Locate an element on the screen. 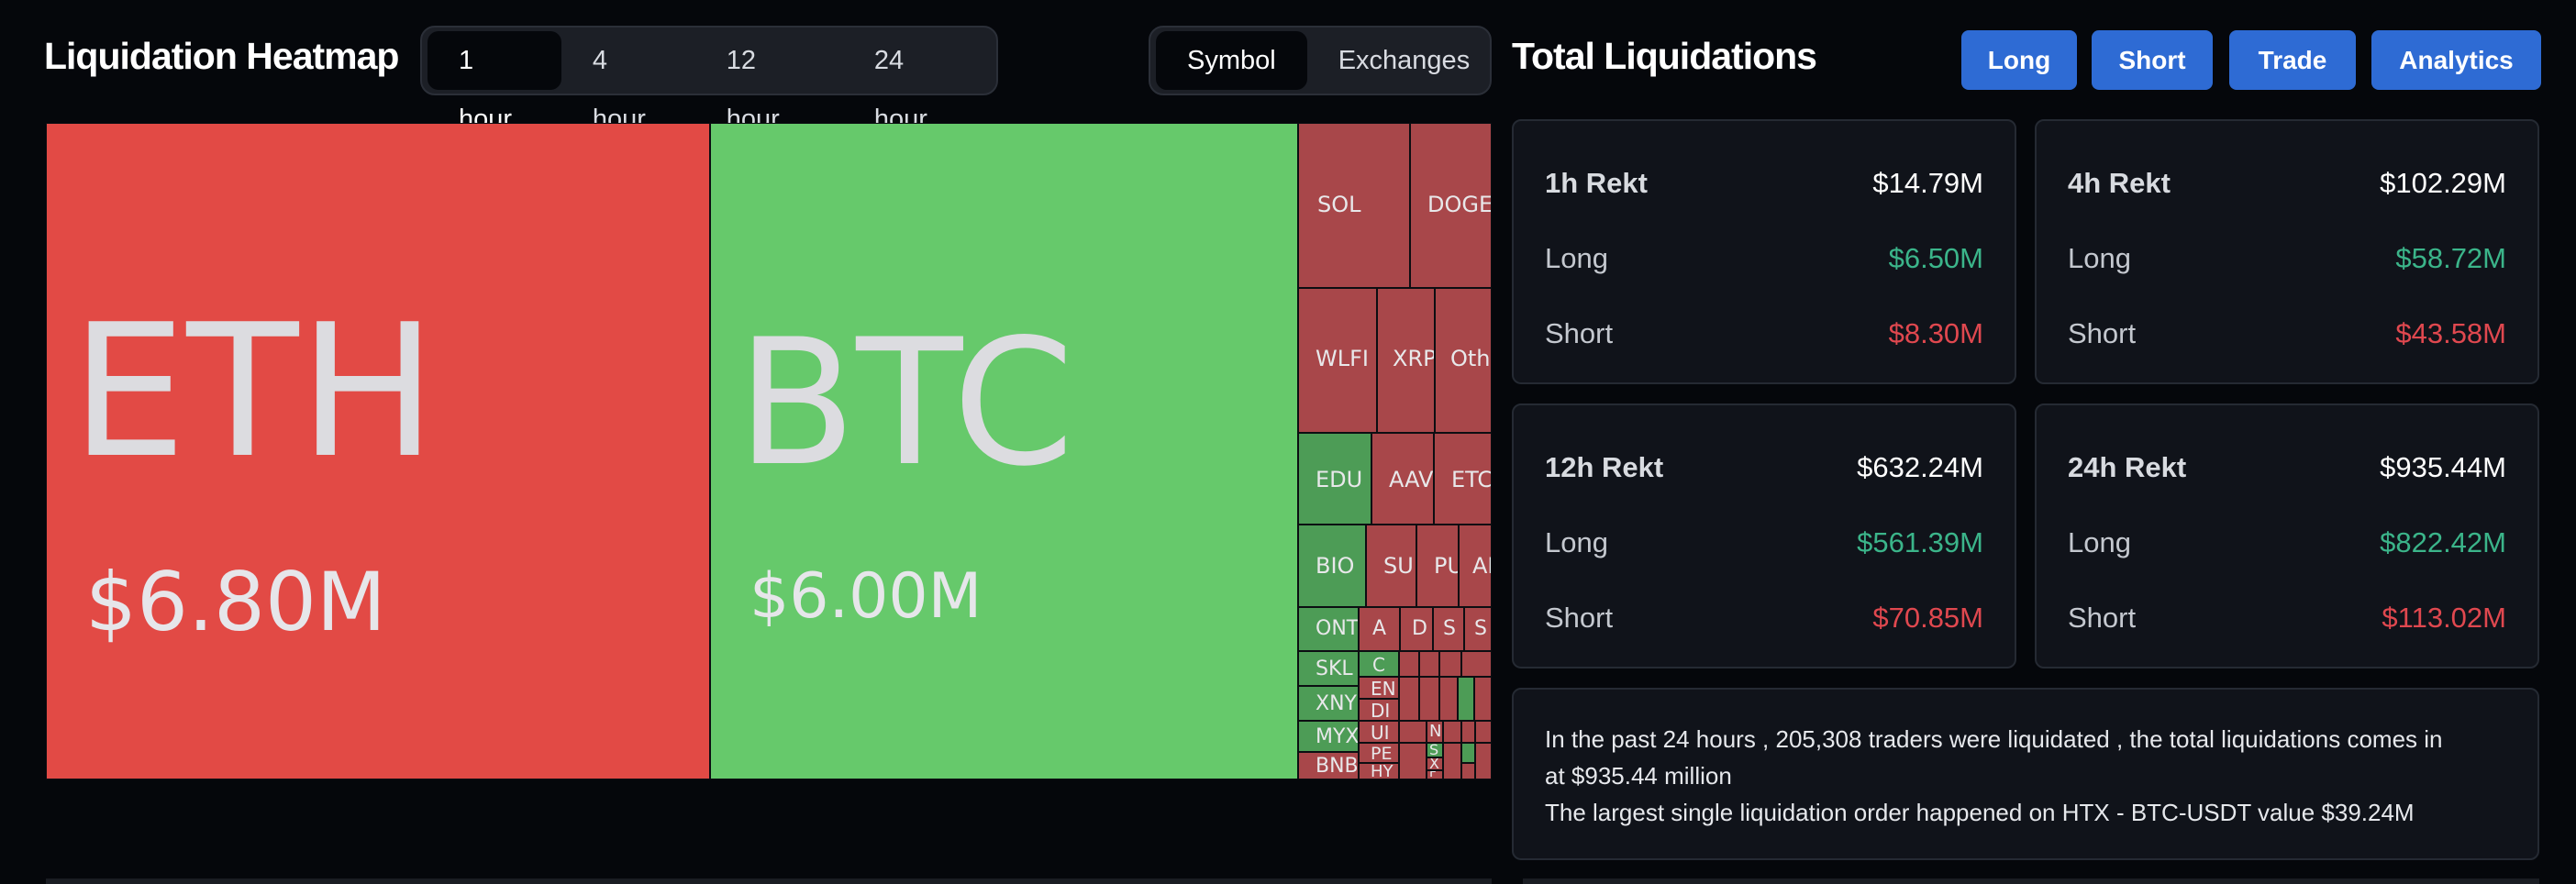  tile-symbol: MYX is located at coordinates (1337, 736).